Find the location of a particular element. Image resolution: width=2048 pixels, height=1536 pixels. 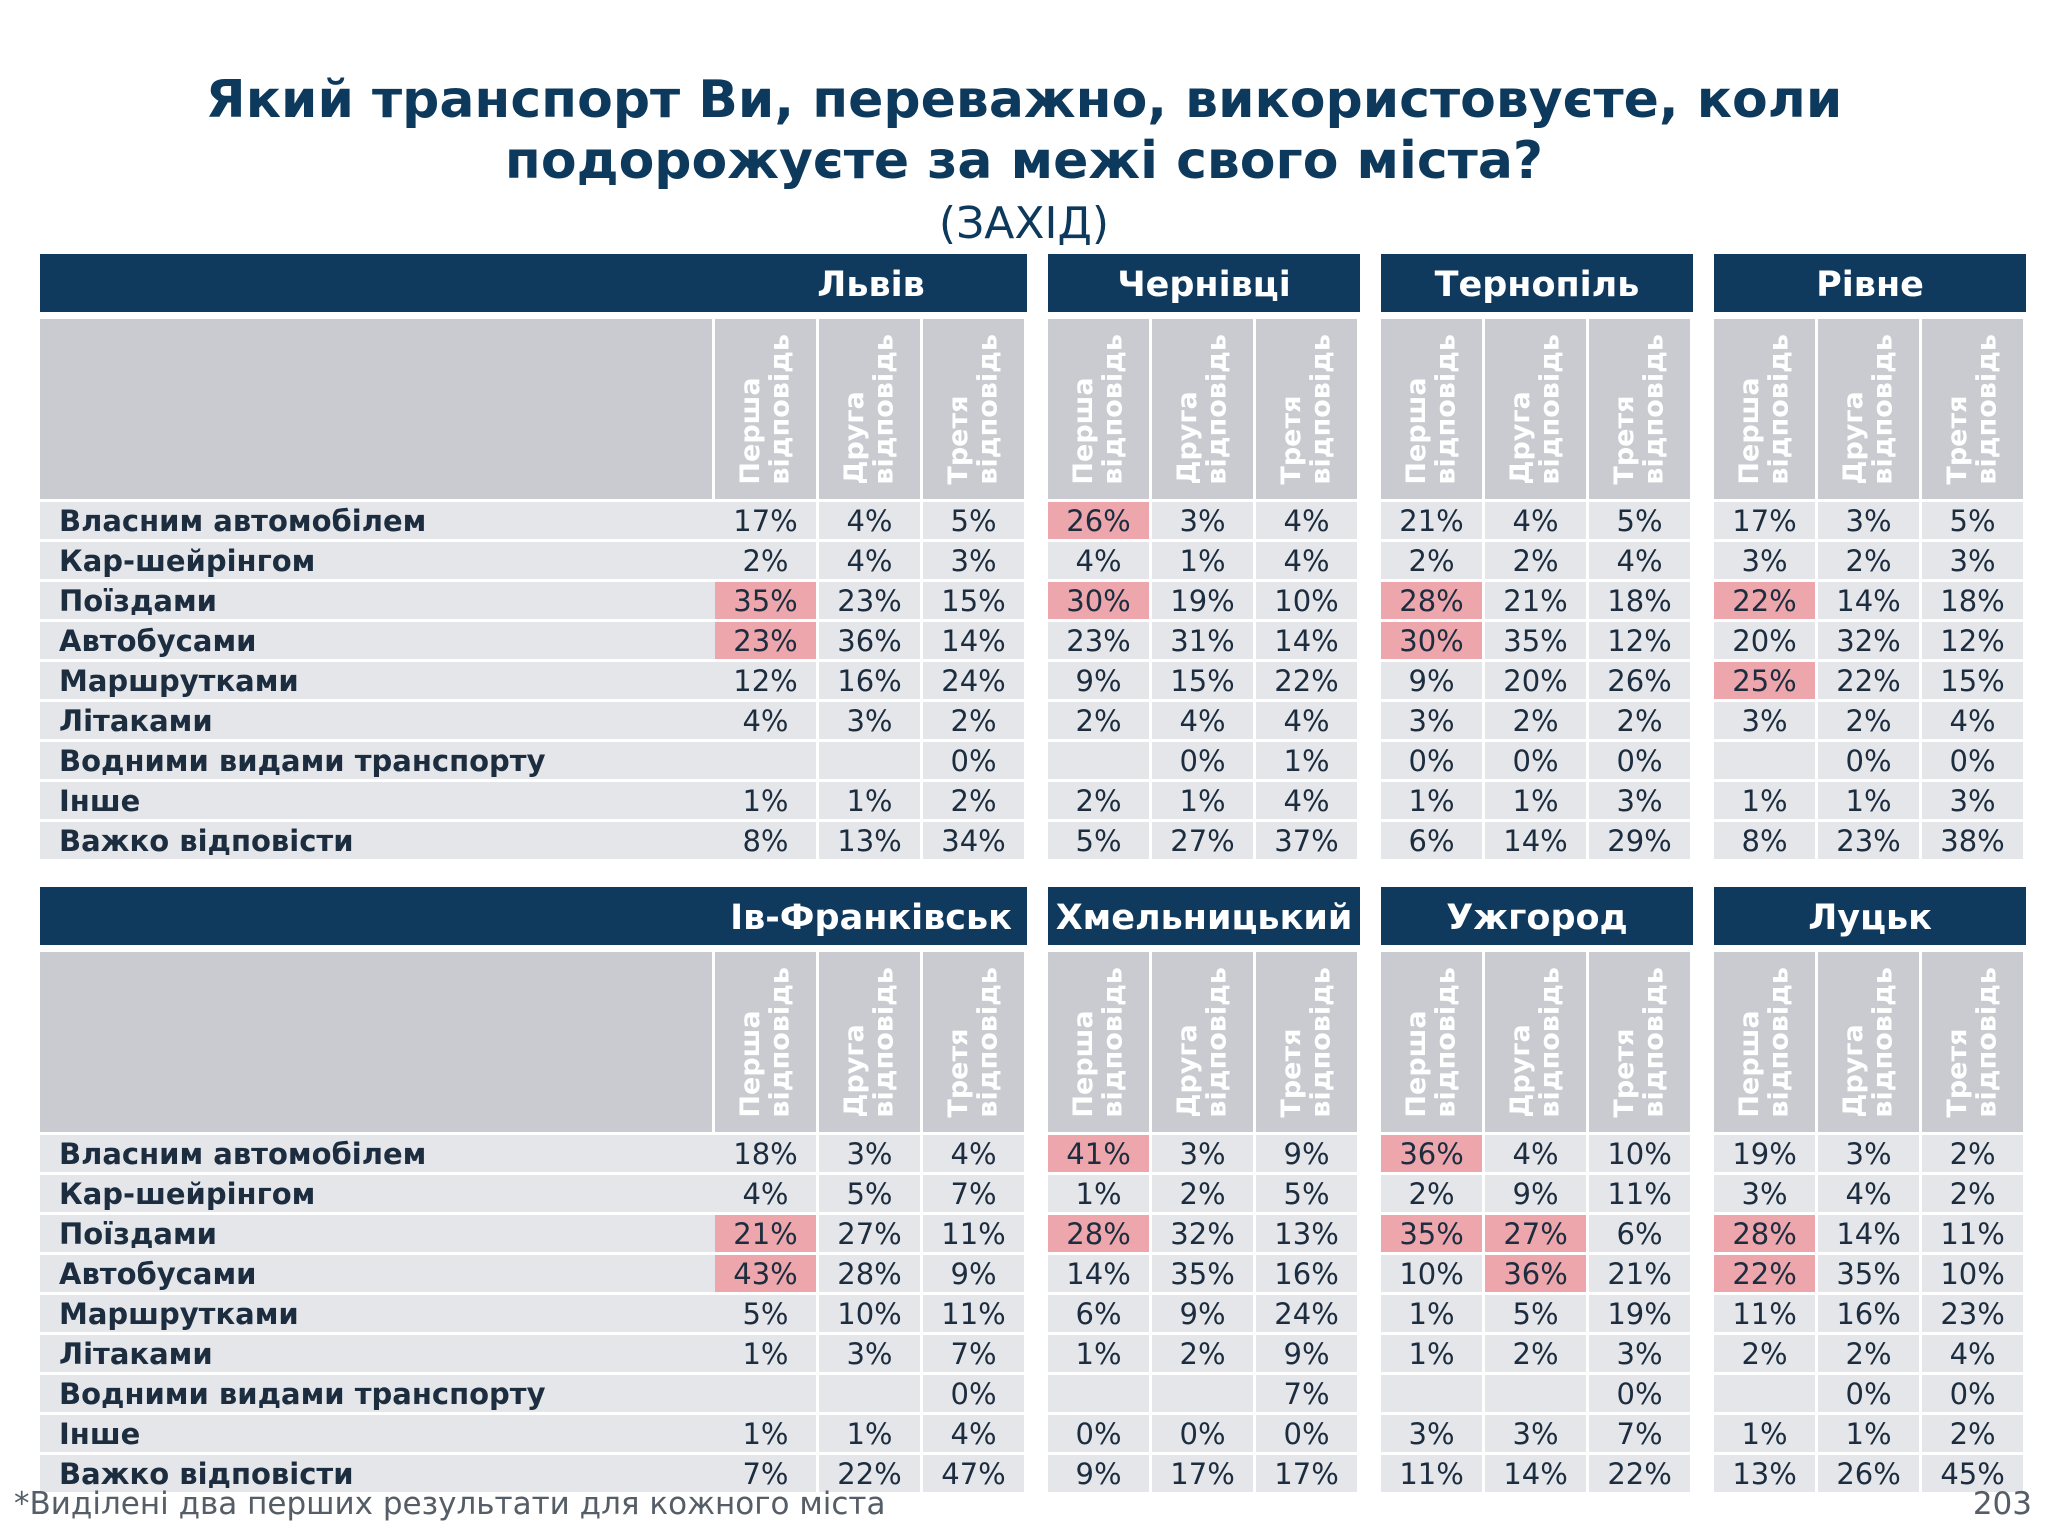

highlighted-value-cell: 25% is located at coordinates (1766, 679).